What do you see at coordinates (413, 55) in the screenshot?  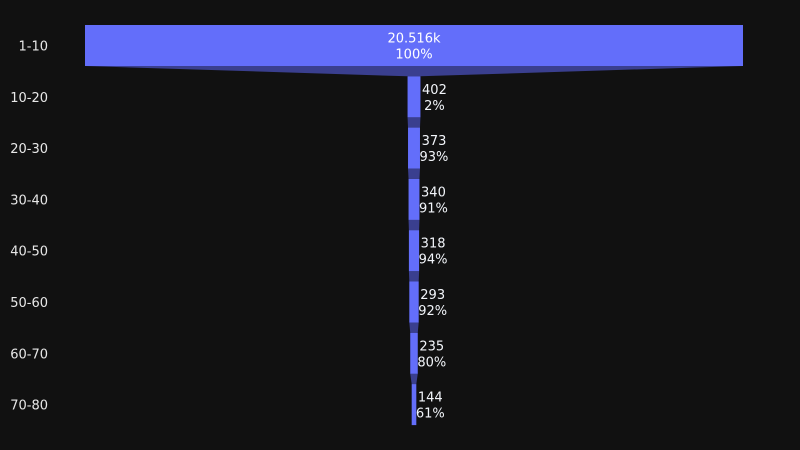 I see `bar-percent-label: 100%` at bounding box center [413, 55].